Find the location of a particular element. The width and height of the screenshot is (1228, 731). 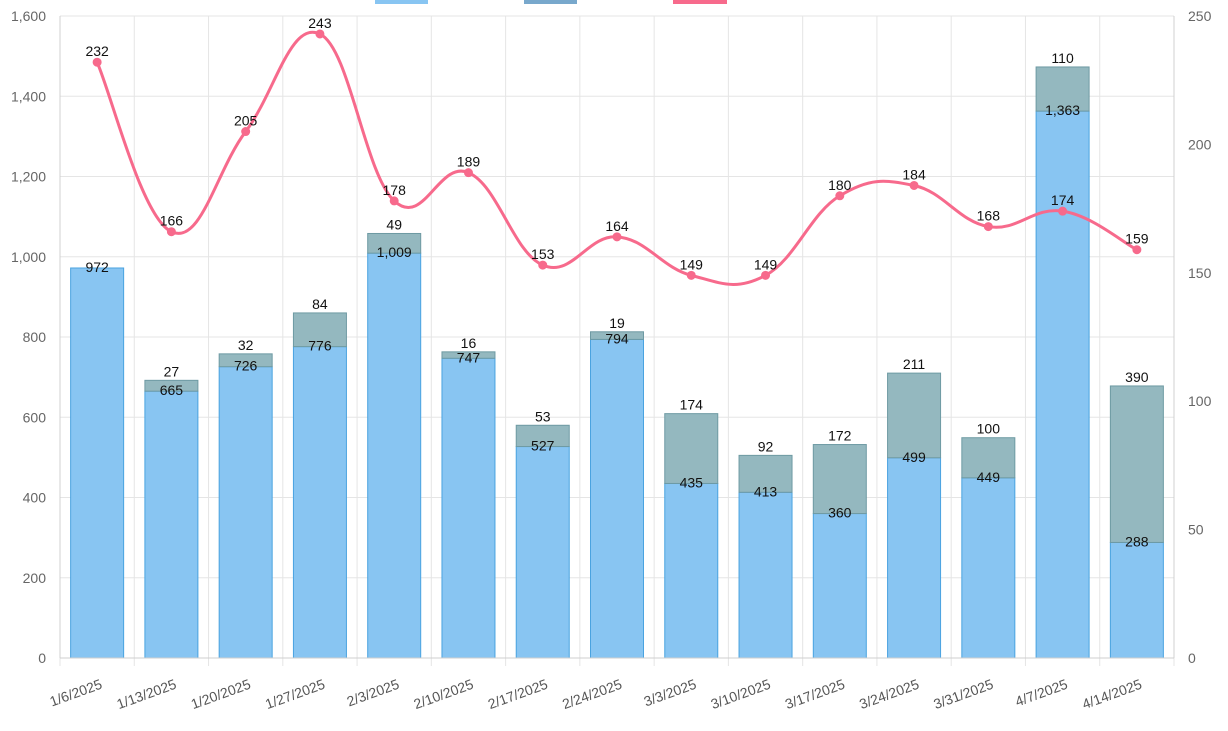

y-right-tick-label: 100 is located at coordinates (1200, 401).